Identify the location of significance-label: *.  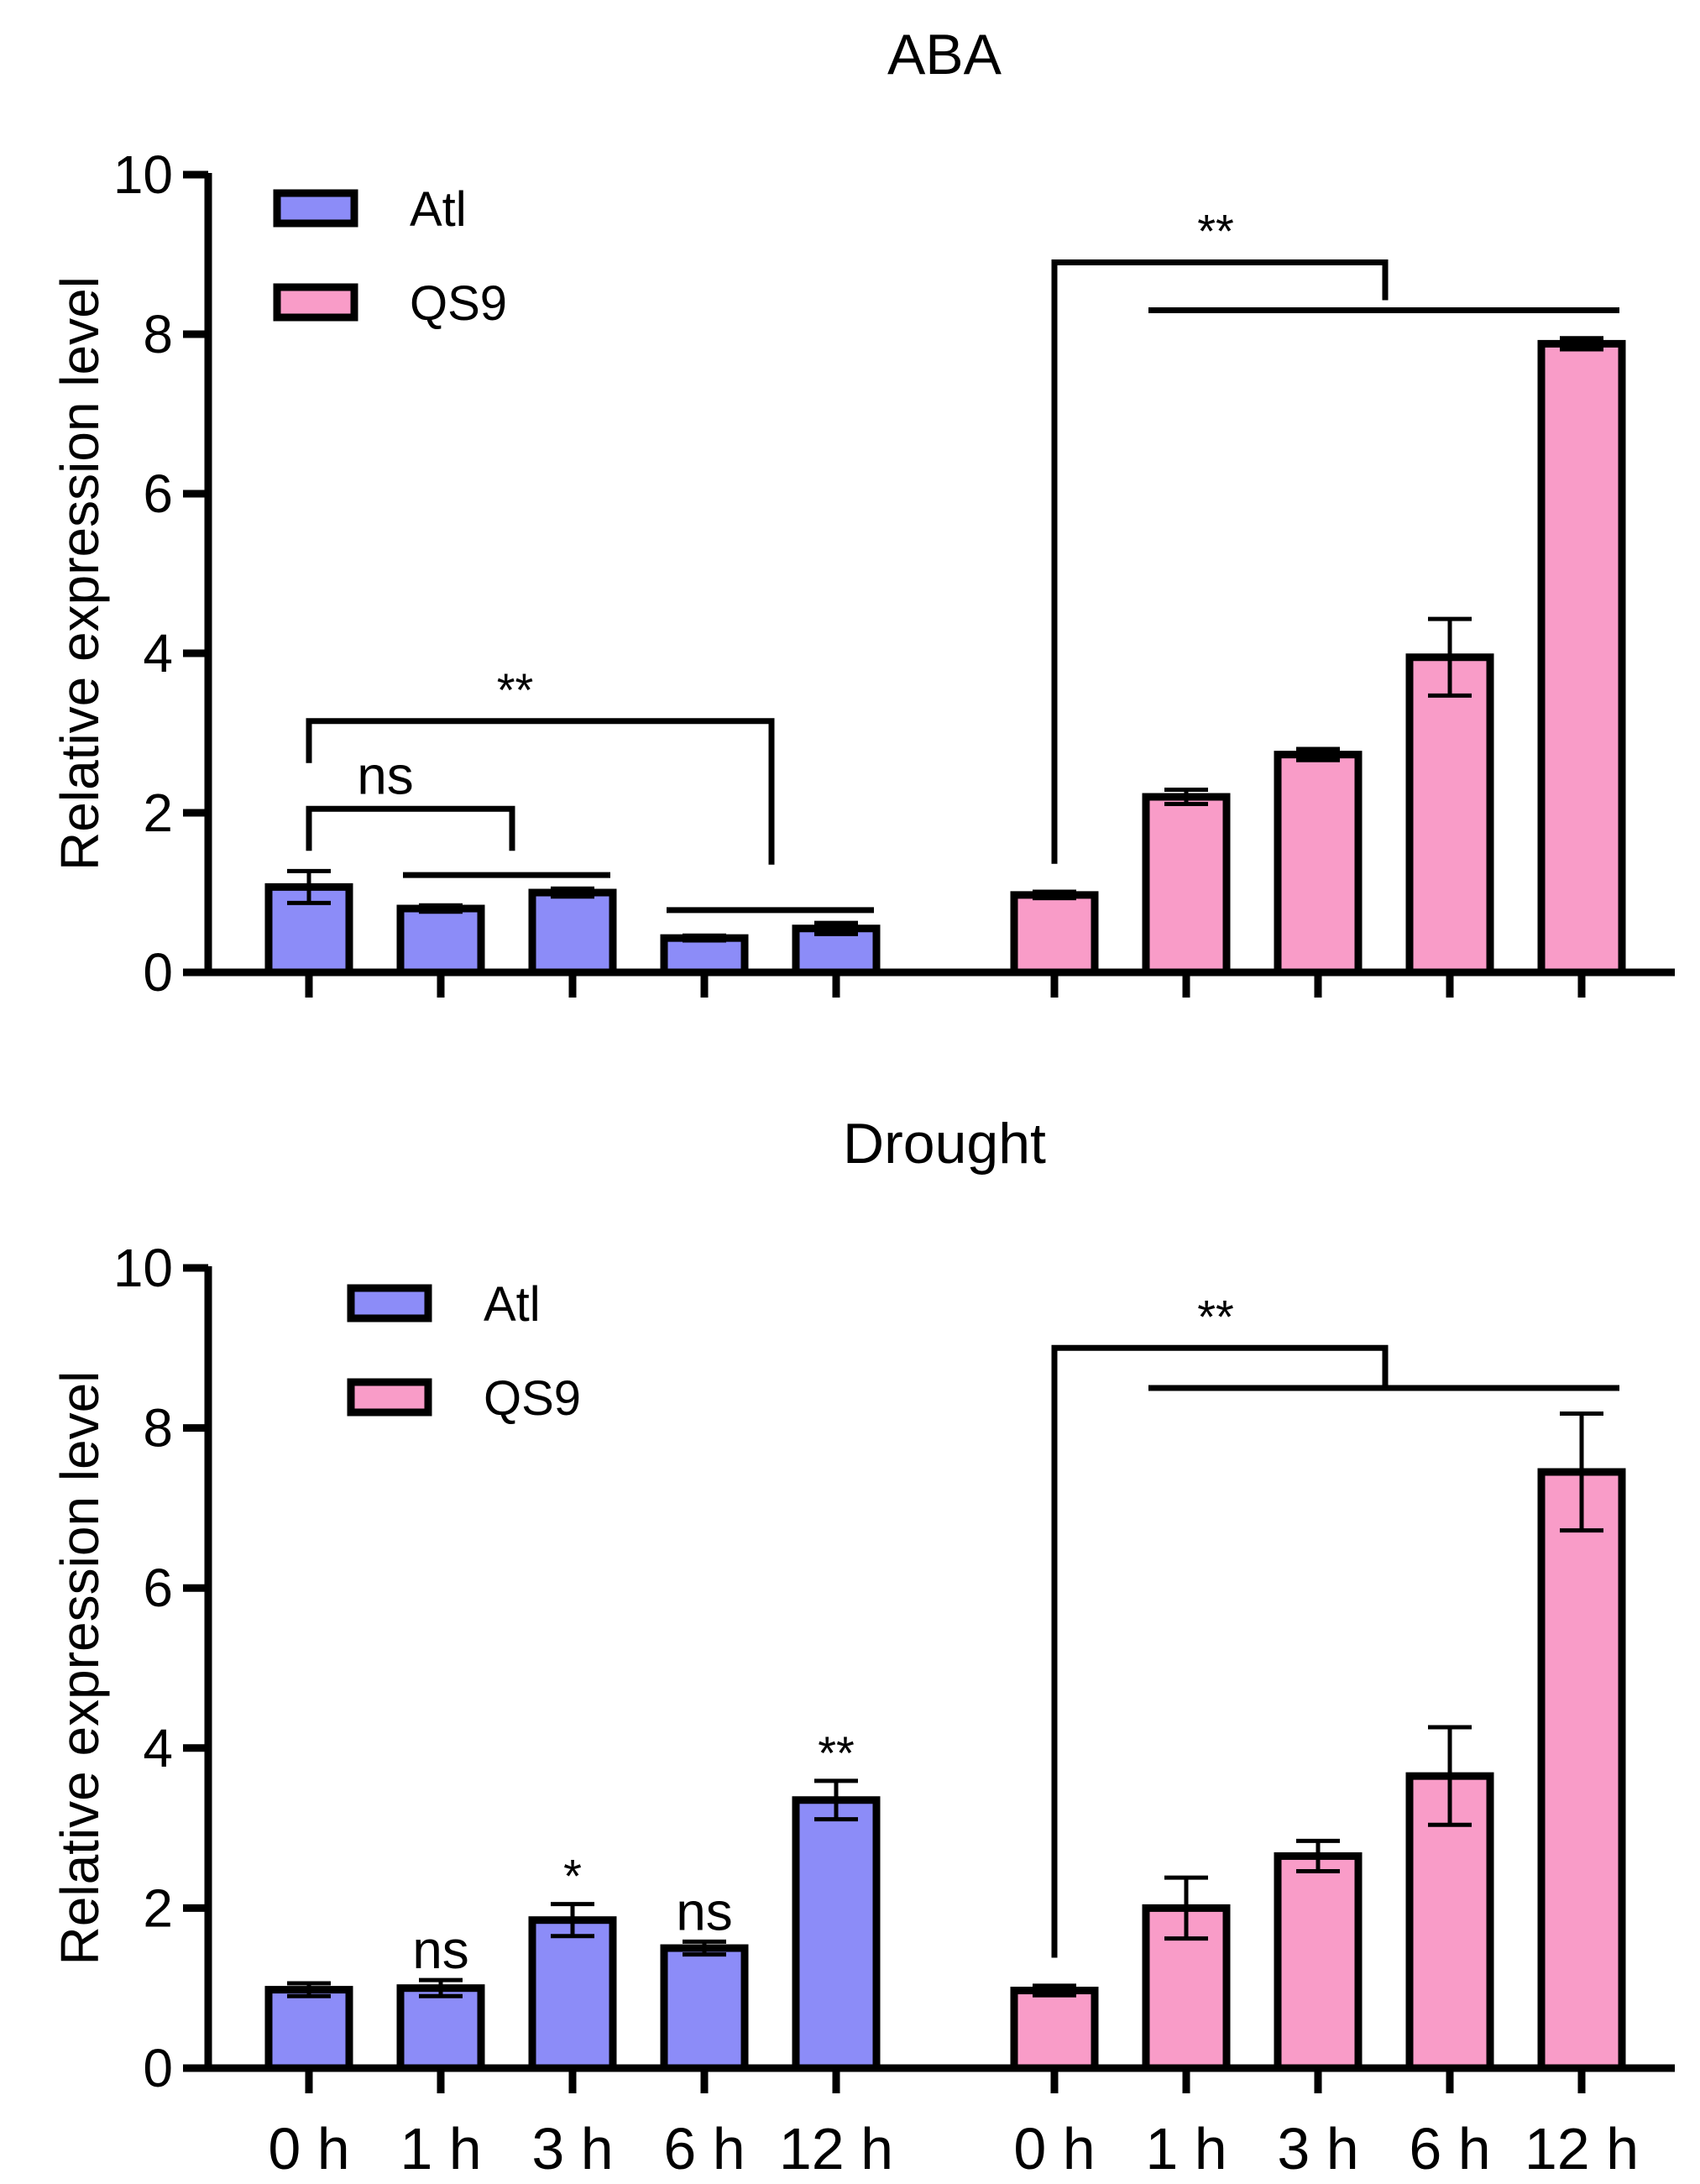
(572, 1876).